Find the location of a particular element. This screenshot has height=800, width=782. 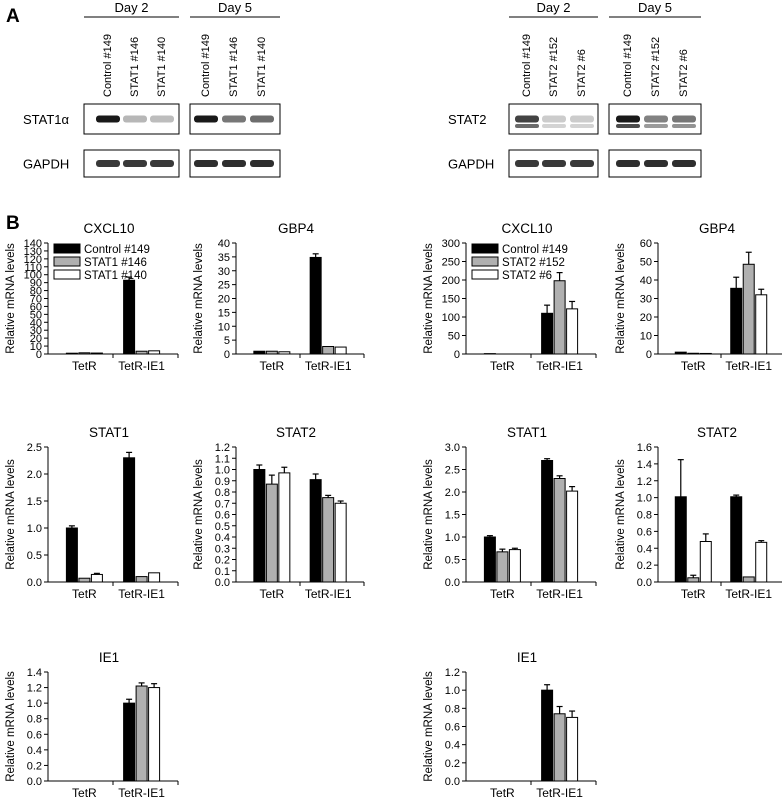

panel-label-a: A is located at coordinates (13, 16).